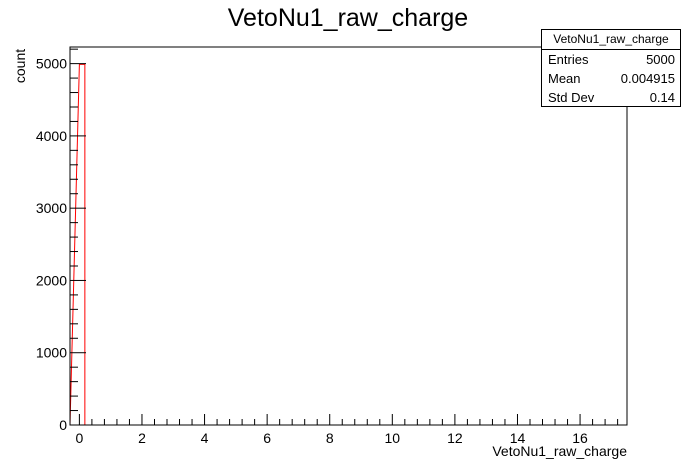 Image resolution: width=696 pixels, height=472 pixels. Describe the element at coordinates (61, 240) in the screenshot. I see `y-axis-ticks: 0 1000 2000 3000 4000 5000` at that location.